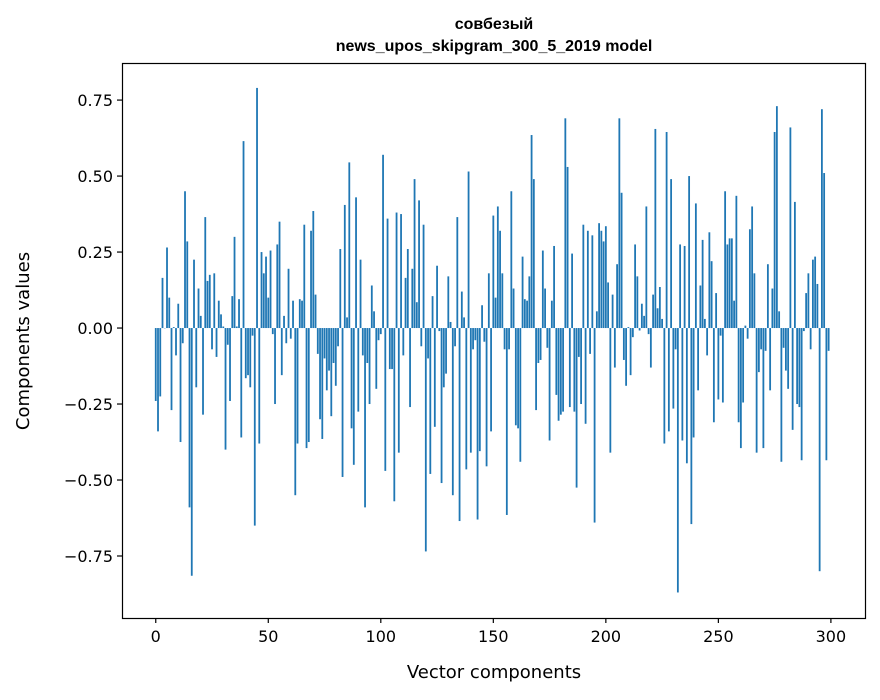 Image resolution: width=880 pixels, height=700 pixels. I want to click on y-tick-label: −0.75, so click(88, 556).